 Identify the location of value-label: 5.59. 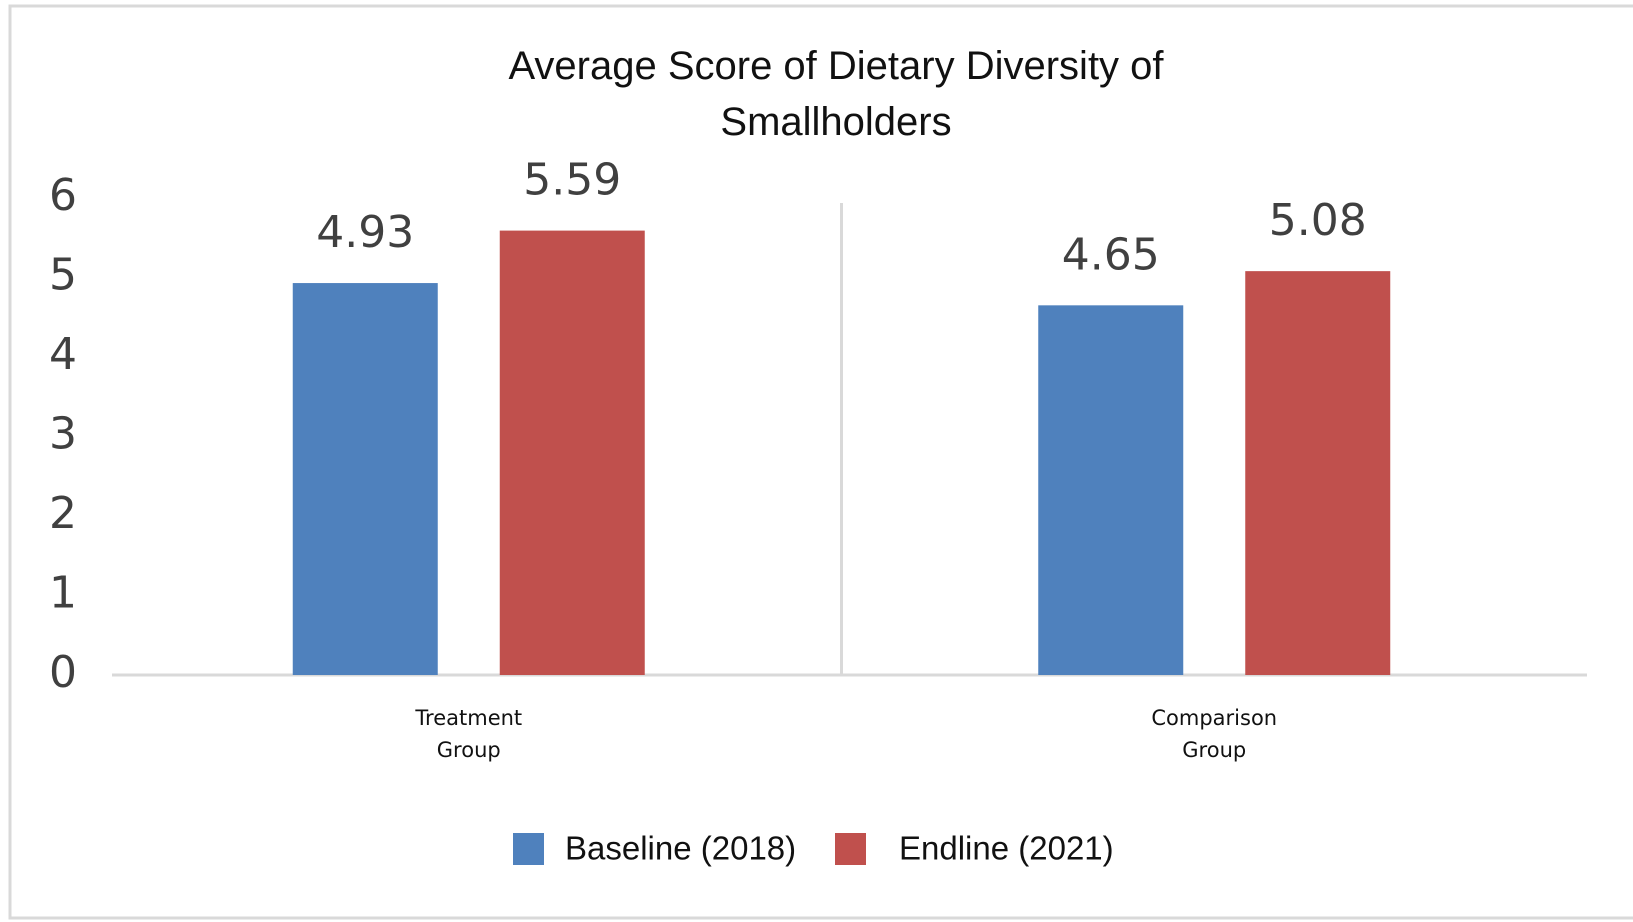
(572, 180).